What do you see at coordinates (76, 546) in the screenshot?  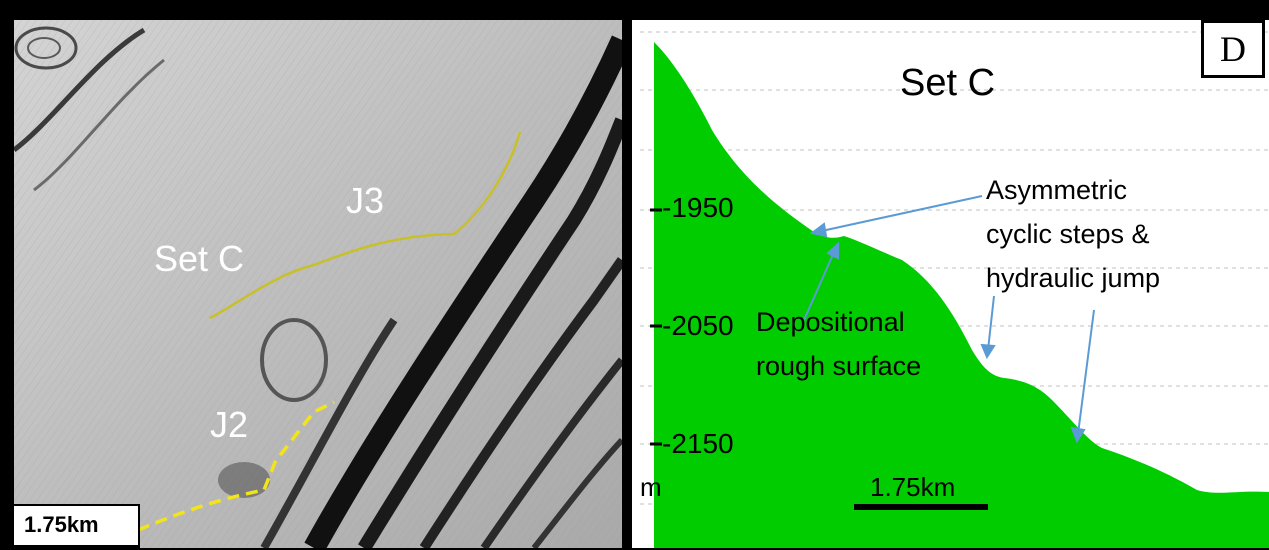 I see `left-scale-line` at bounding box center [76, 546].